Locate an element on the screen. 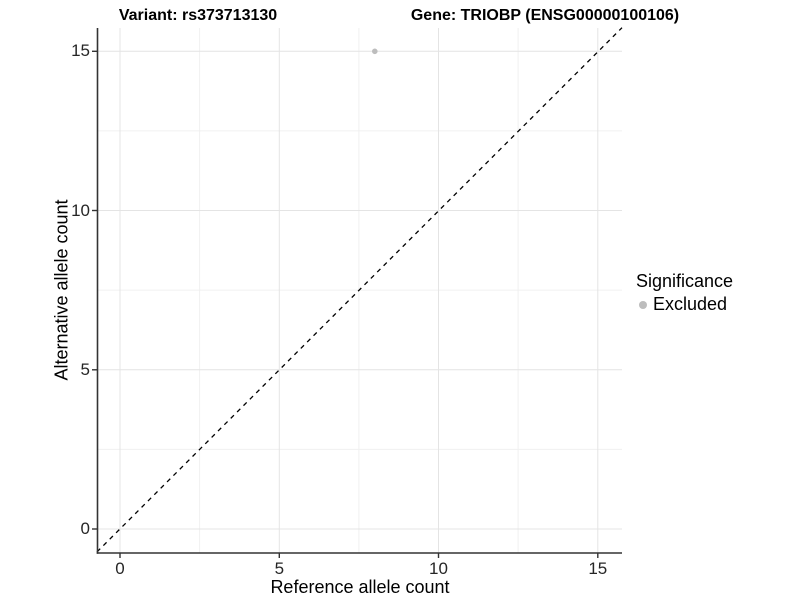 The height and width of the screenshot is (600, 800). legend-item-excluded: Excluded is located at coordinates (684, 304).